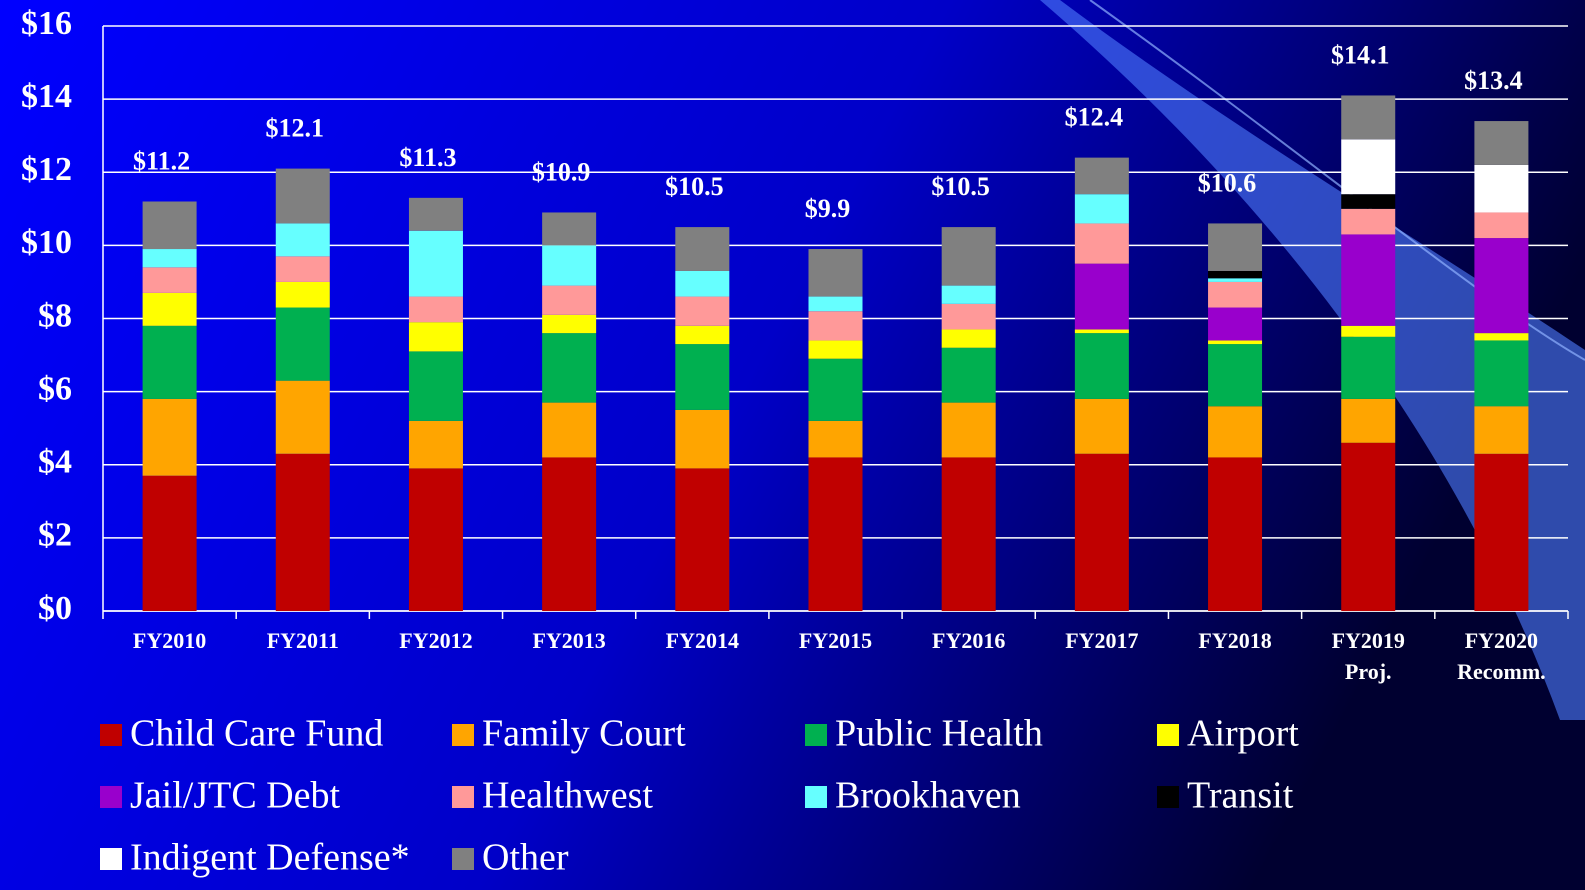  What do you see at coordinates (939, 734) in the screenshot?
I see `legend-label: Public Health` at bounding box center [939, 734].